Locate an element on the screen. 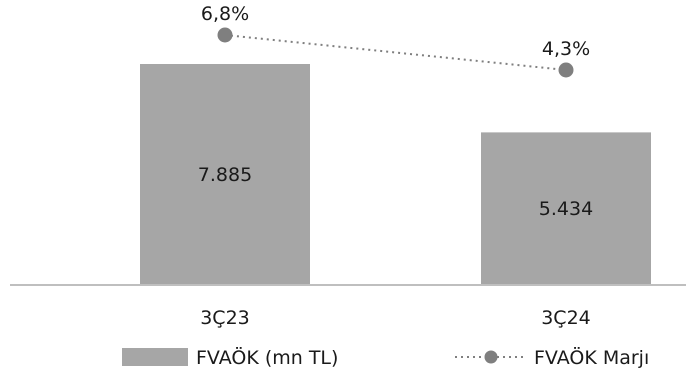 The image size is (686, 375). x-tick-label: 3Ç23 is located at coordinates (225, 318).